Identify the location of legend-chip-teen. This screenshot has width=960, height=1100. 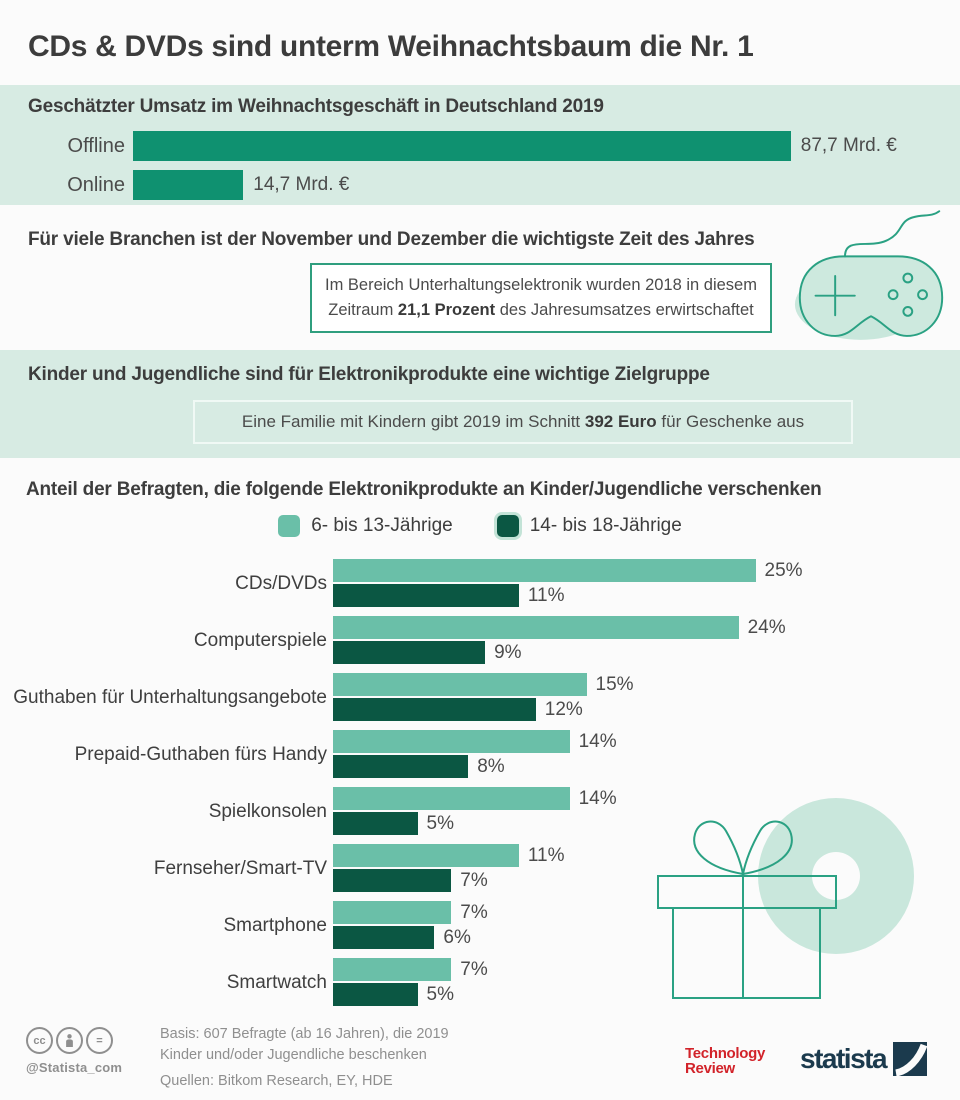
(507, 526).